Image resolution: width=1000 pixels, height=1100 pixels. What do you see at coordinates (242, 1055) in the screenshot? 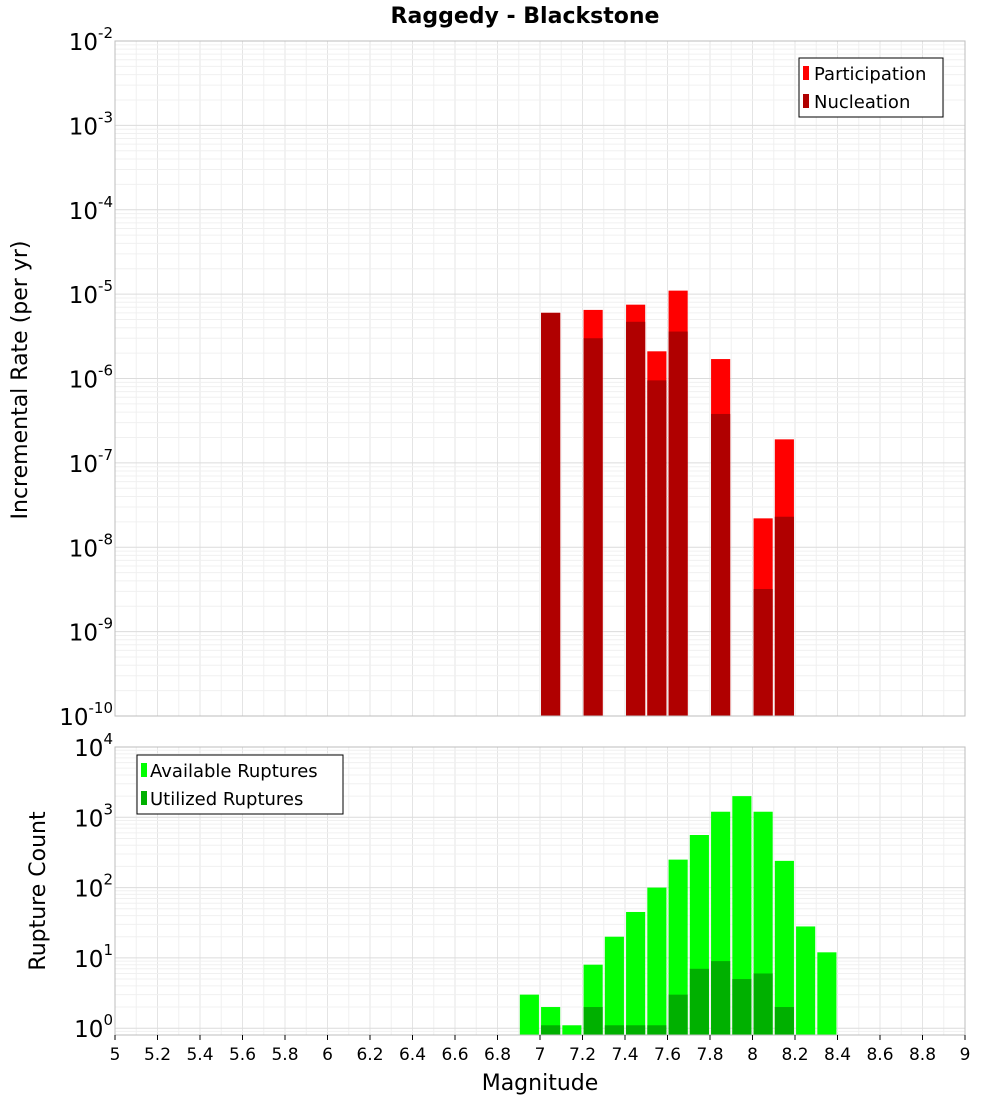
I see `x-tick-label: 5.6` at bounding box center [242, 1055].